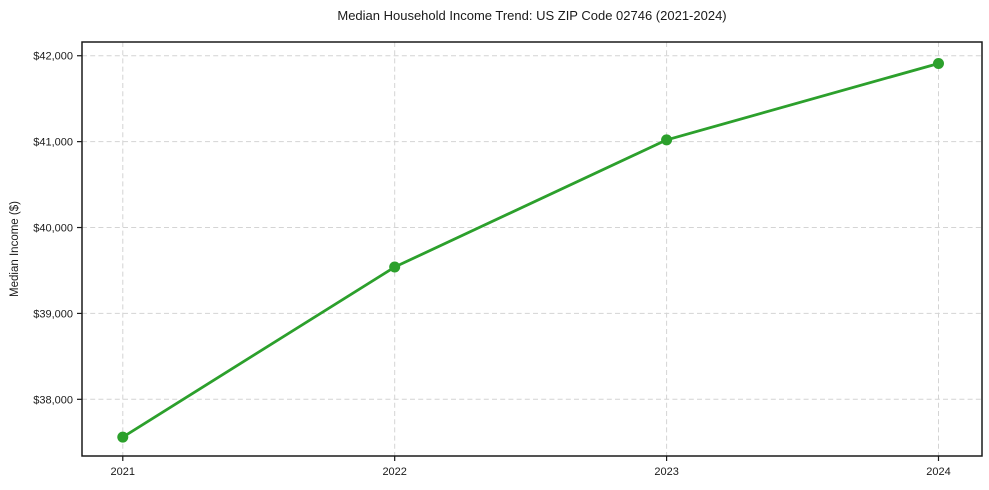 The height and width of the screenshot is (490, 989). Describe the element at coordinates (667, 140) in the screenshot. I see `data-point-2023` at that location.